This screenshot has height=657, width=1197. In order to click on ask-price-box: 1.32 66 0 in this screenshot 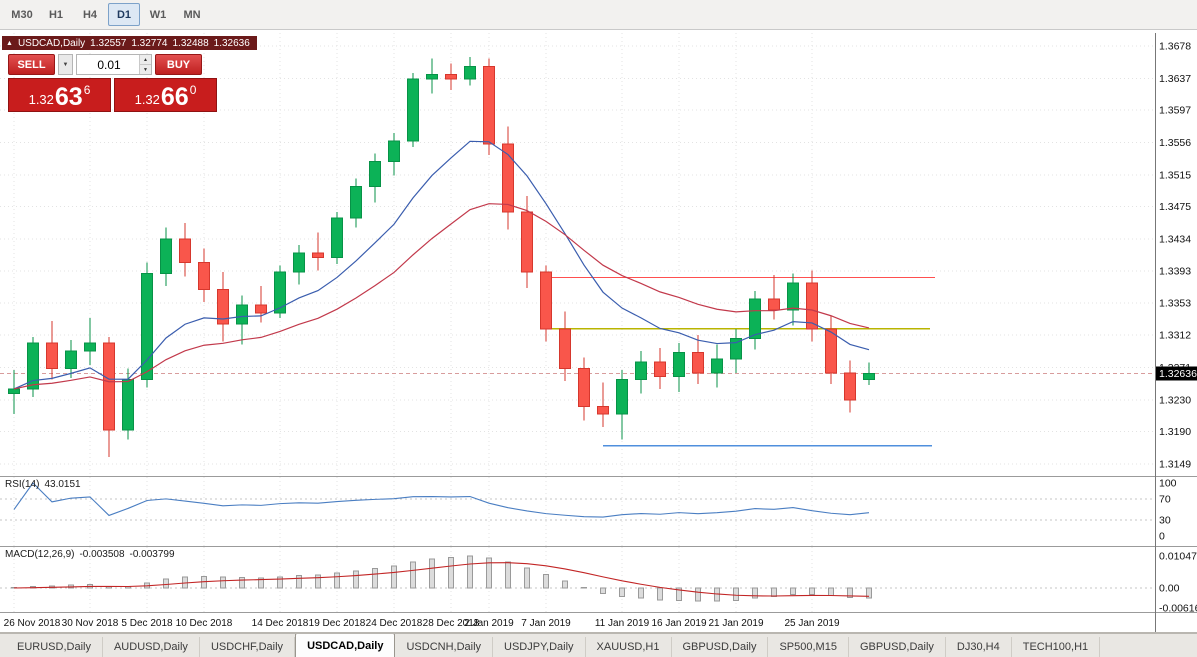, I will do `click(165, 95)`.